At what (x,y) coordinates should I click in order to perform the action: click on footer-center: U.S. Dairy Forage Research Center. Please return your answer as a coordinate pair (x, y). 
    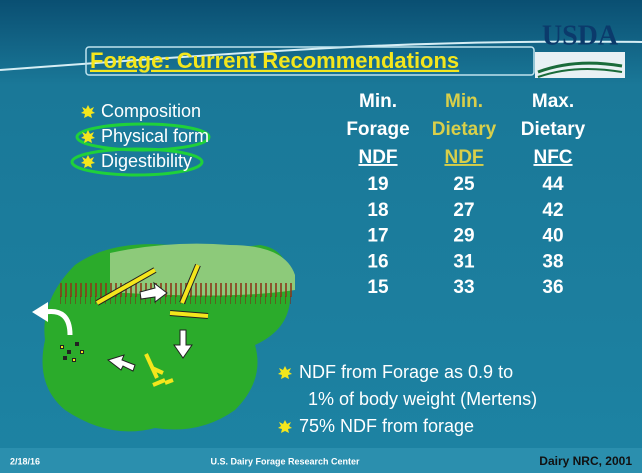
    Looking at the image, I should click on (285, 461).